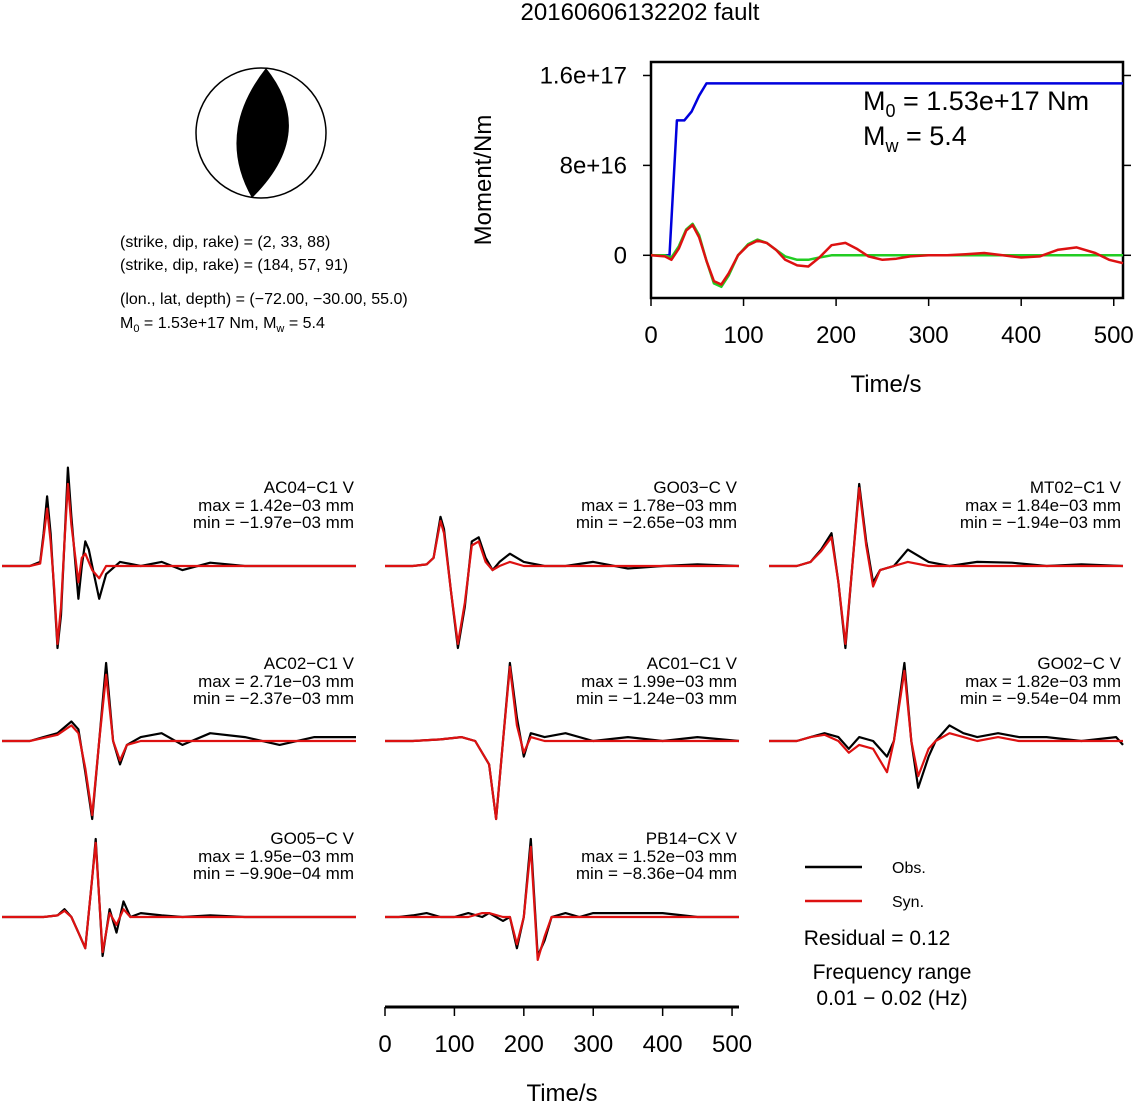  Describe the element at coordinates (865, 885) in the screenshot. I see `legend: Obs. Syn.` at that location.